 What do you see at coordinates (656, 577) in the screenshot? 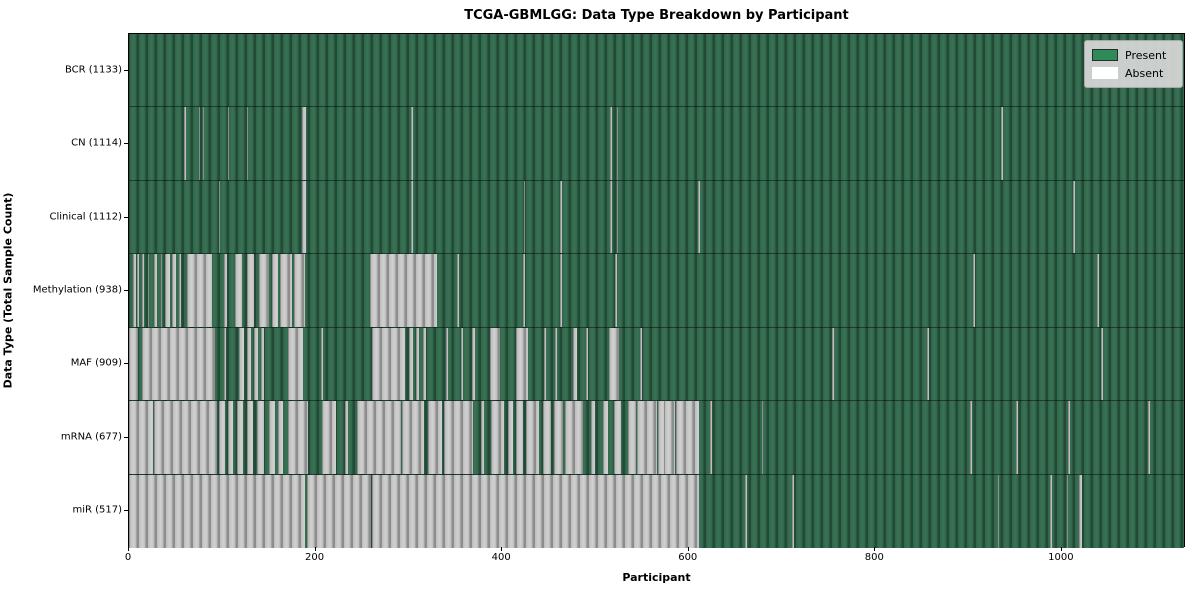
I see `x-axis-label: Participant` at bounding box center [656, 577].